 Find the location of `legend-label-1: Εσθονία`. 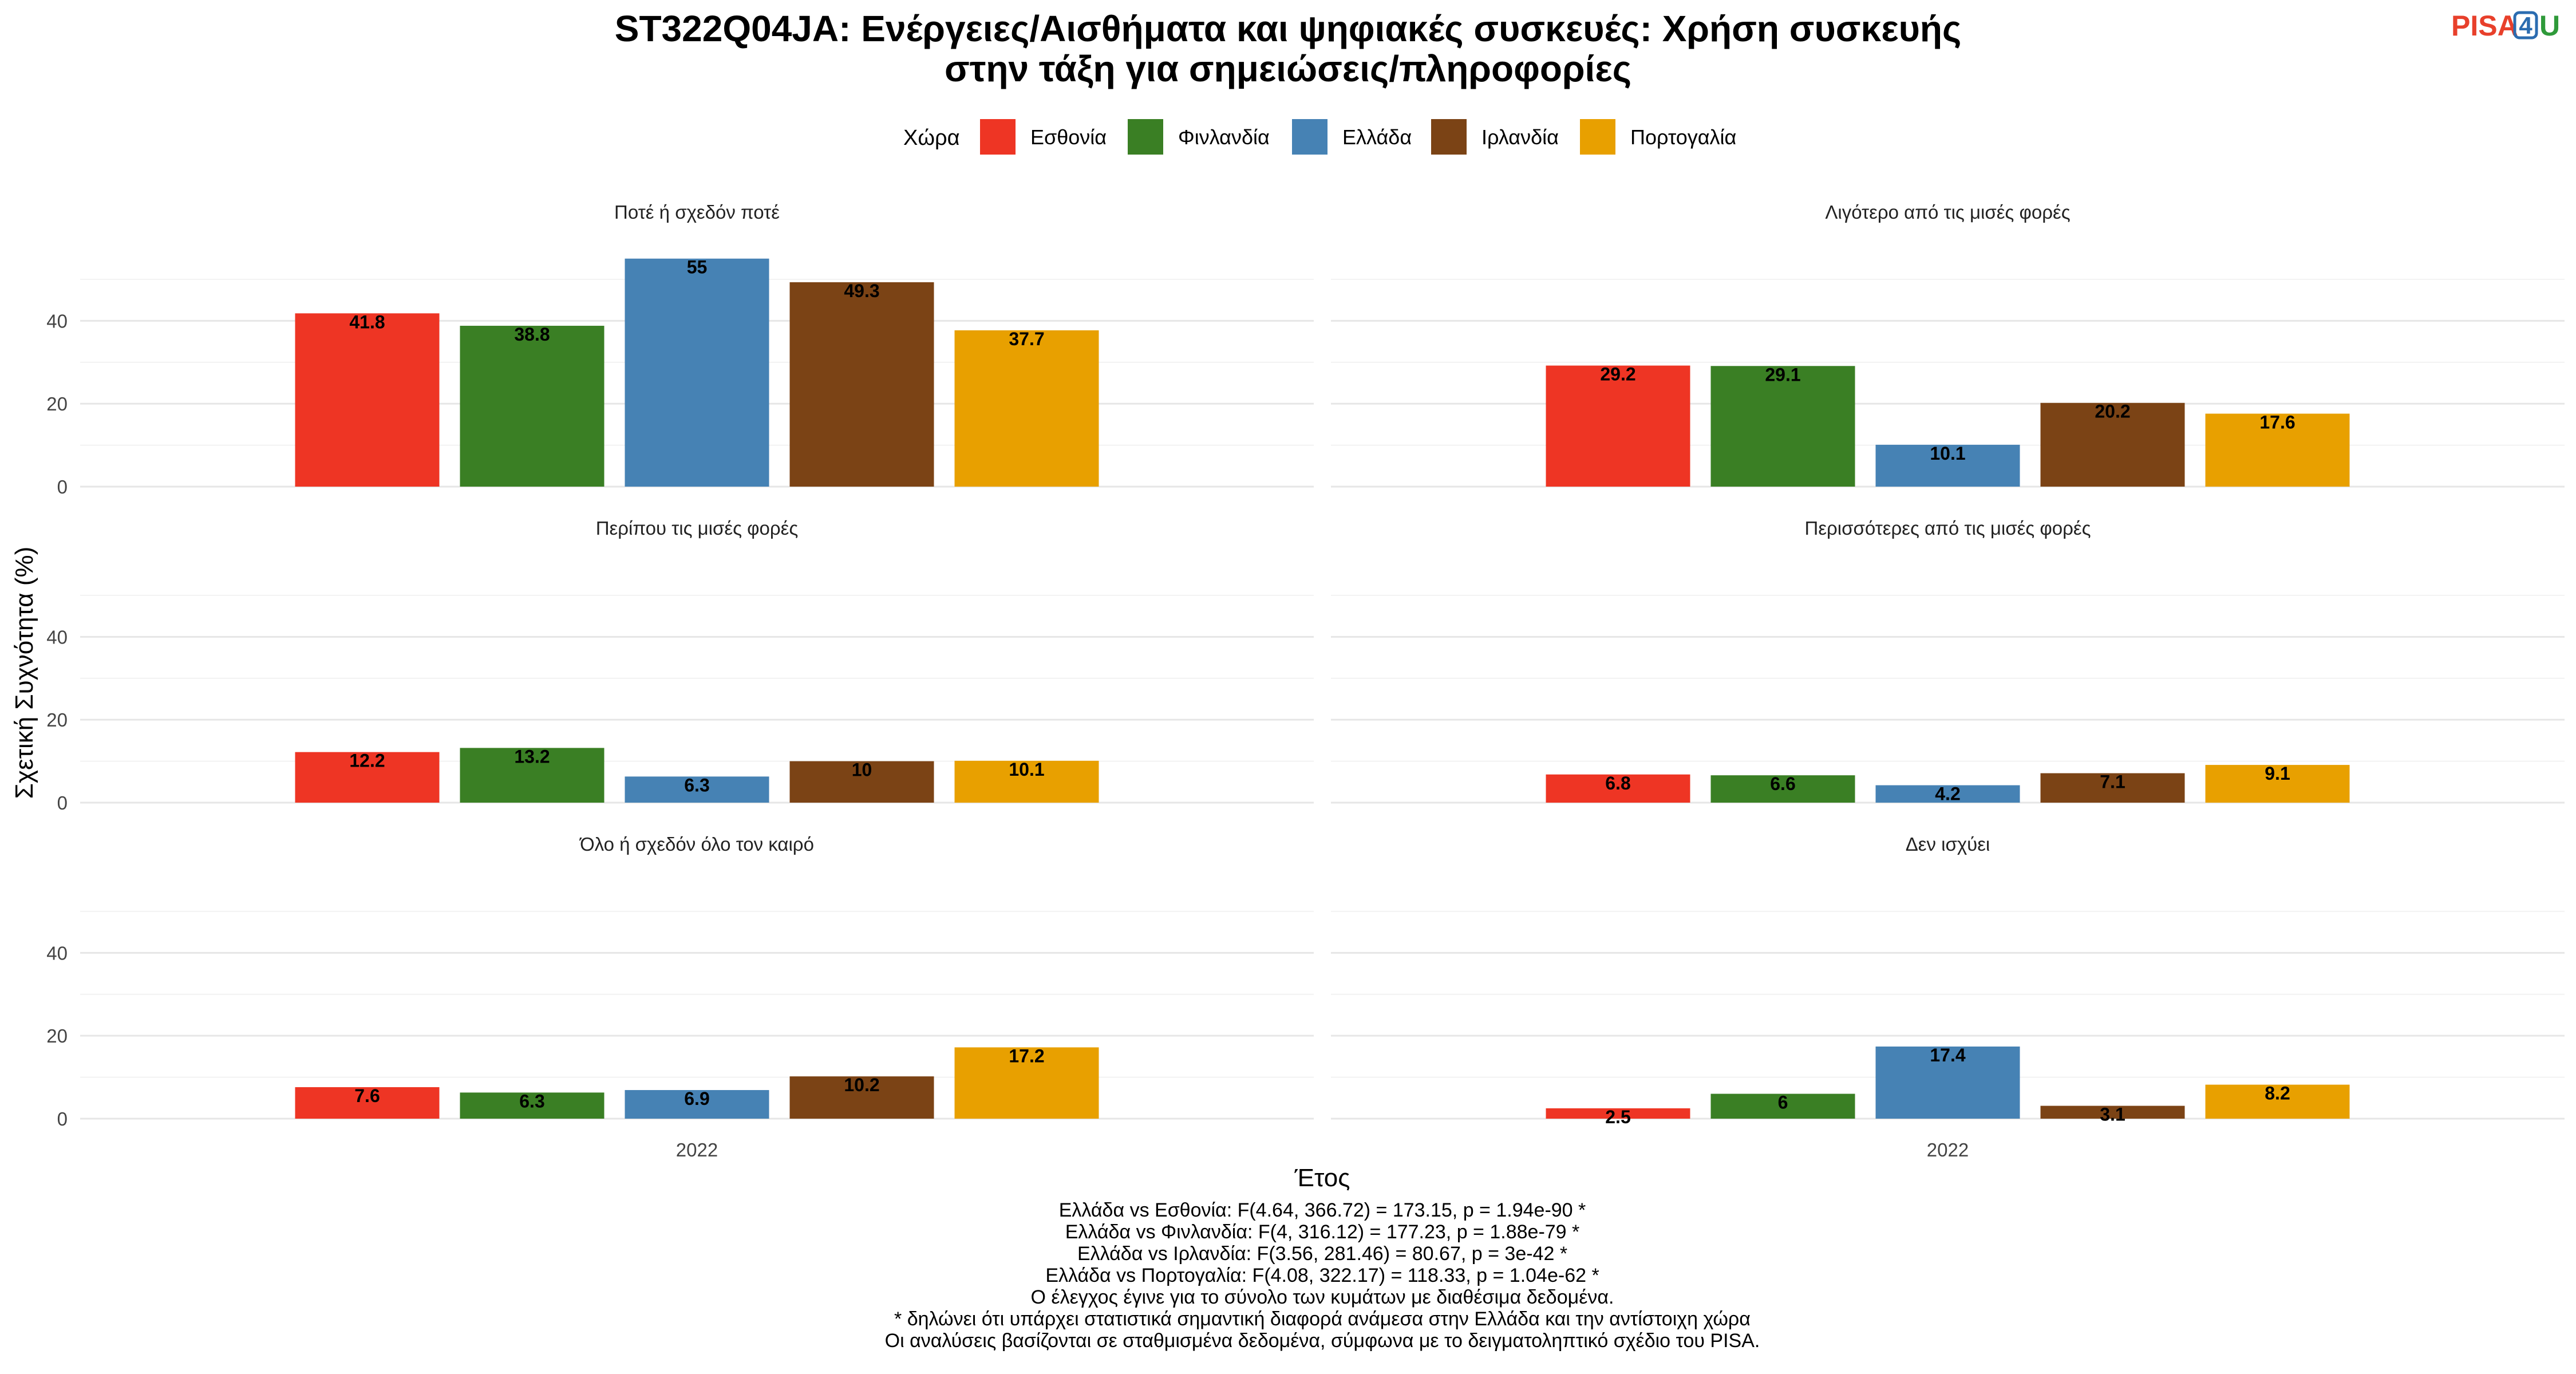

legend-label-1: Εσθονία is located at coordinates (1068, 137).